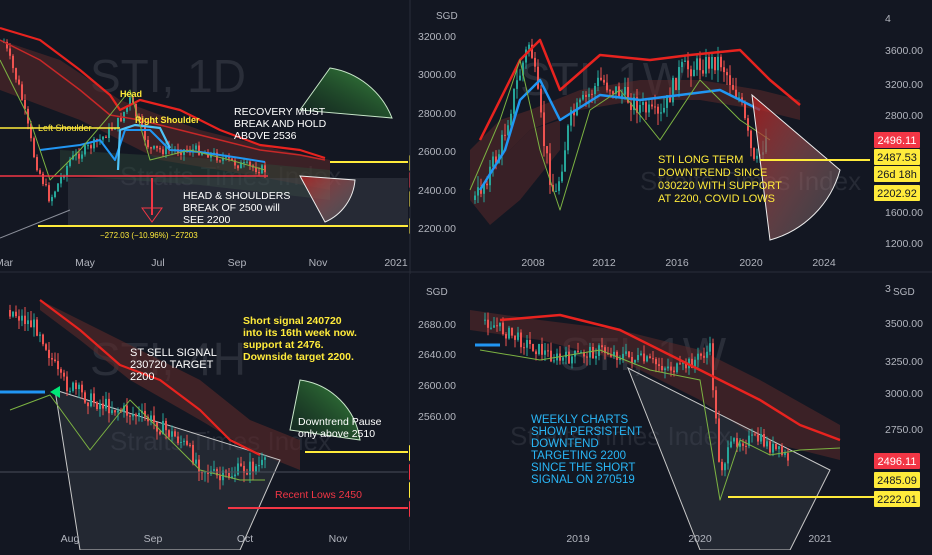 The image size is (932, 555). Describe the element at coordinates (137, 437) in the screenshot. I see `chikou-green` at that location.